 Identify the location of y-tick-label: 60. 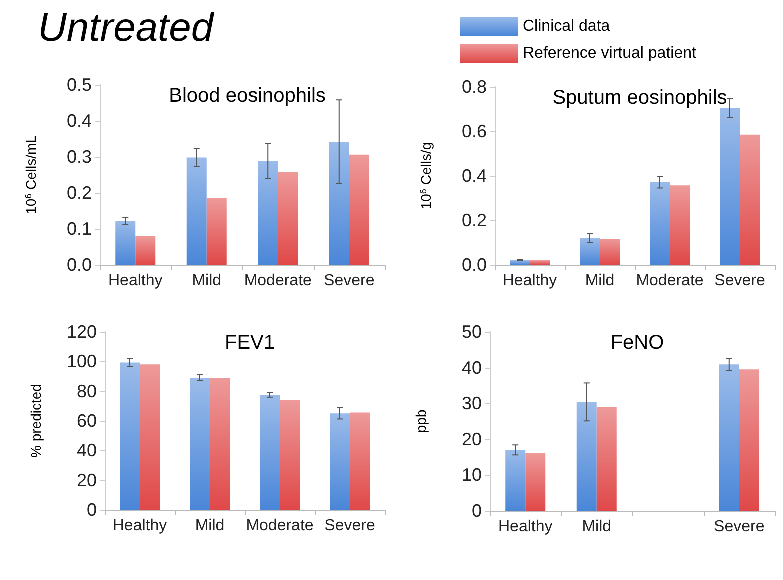
(86, 421).